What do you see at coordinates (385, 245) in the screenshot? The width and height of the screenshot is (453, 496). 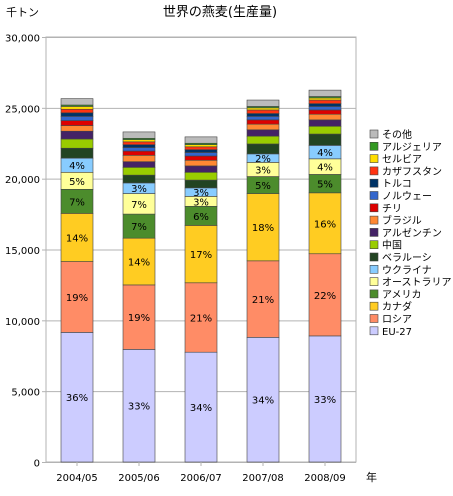 I see `legend-entry: 中国` at bounding box center [385, 245].